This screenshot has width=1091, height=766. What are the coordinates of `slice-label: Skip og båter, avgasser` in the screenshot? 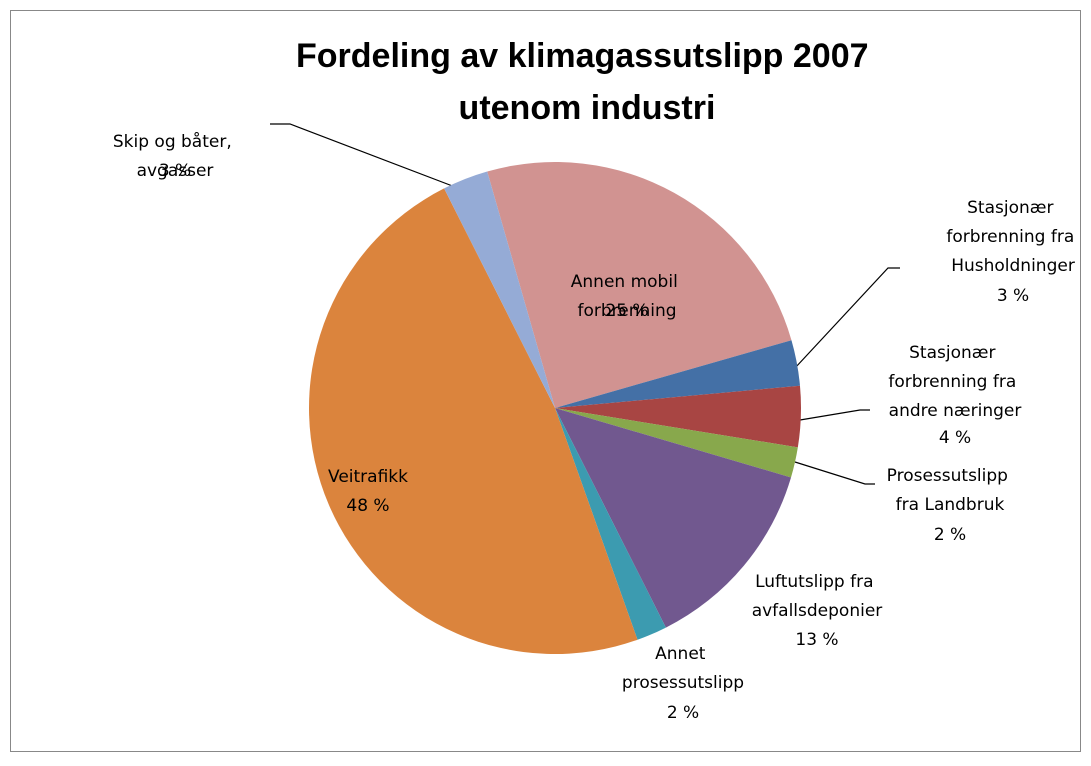 It's located at (175, 156).